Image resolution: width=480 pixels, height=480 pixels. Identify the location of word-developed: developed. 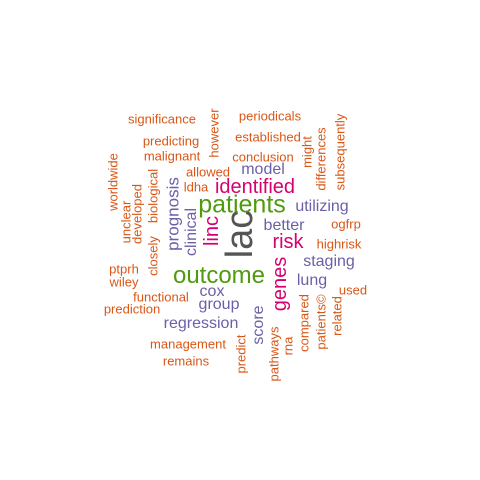
(137, 214).